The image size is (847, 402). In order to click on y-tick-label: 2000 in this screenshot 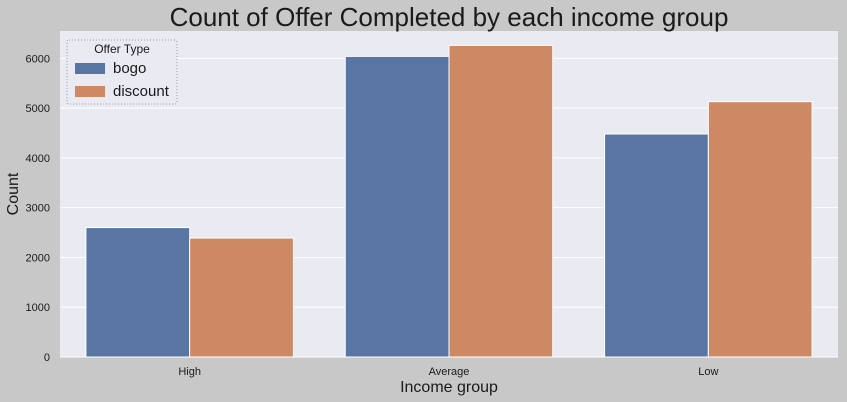, I will do `click(38, 258)`.